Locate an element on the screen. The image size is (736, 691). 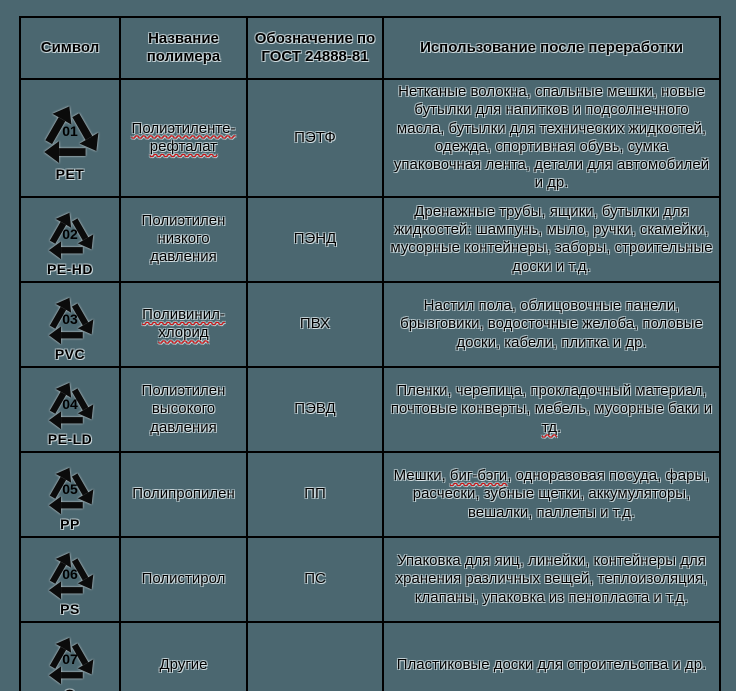
use-text: . is located at coordinates (559, 427).